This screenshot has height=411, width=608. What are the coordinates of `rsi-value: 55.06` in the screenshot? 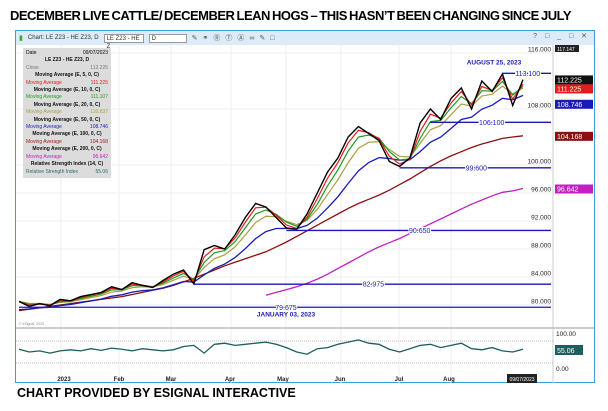 It's located at (101, 171).